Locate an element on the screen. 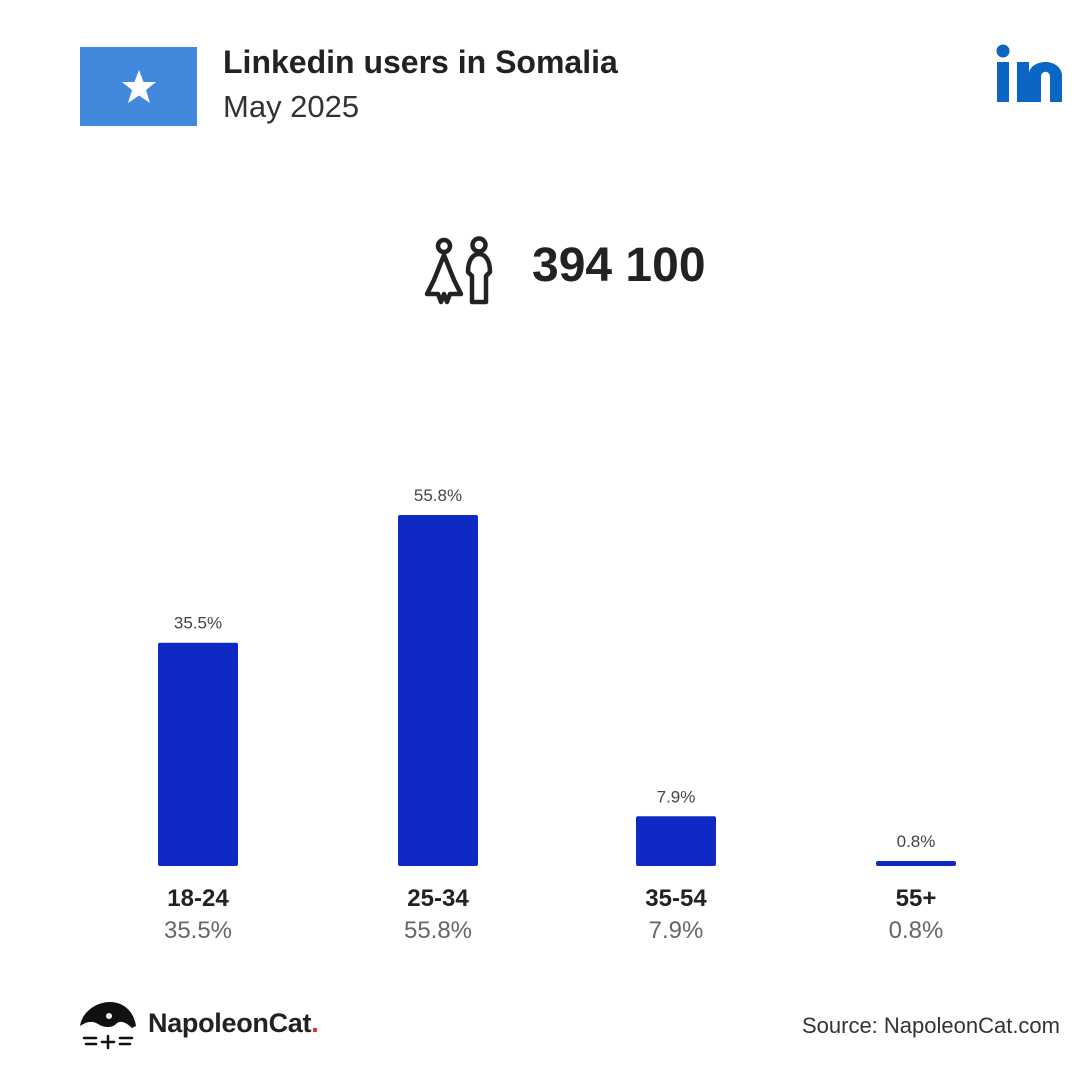  bar-value-label: 0.8% is located at coordinates (916, 841).